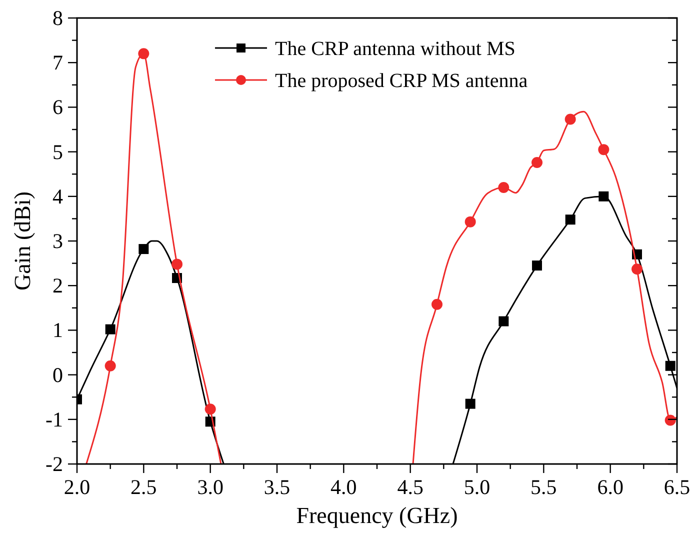  What do you see at coordinates (57, 18) in the screenshot?
I see `y-tick-label: 8` at bounding box center [57, 18].